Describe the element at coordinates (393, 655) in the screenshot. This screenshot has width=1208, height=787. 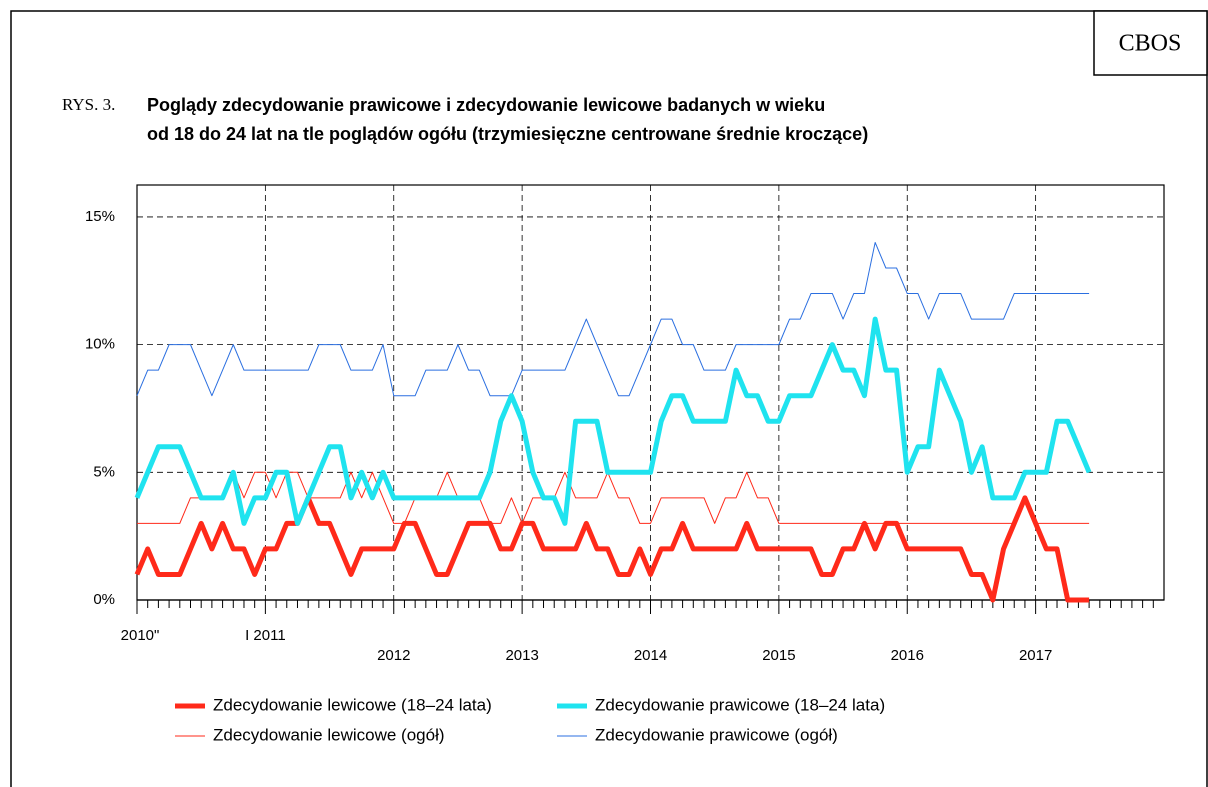
I see `x-tick-label: 2012` at that location.